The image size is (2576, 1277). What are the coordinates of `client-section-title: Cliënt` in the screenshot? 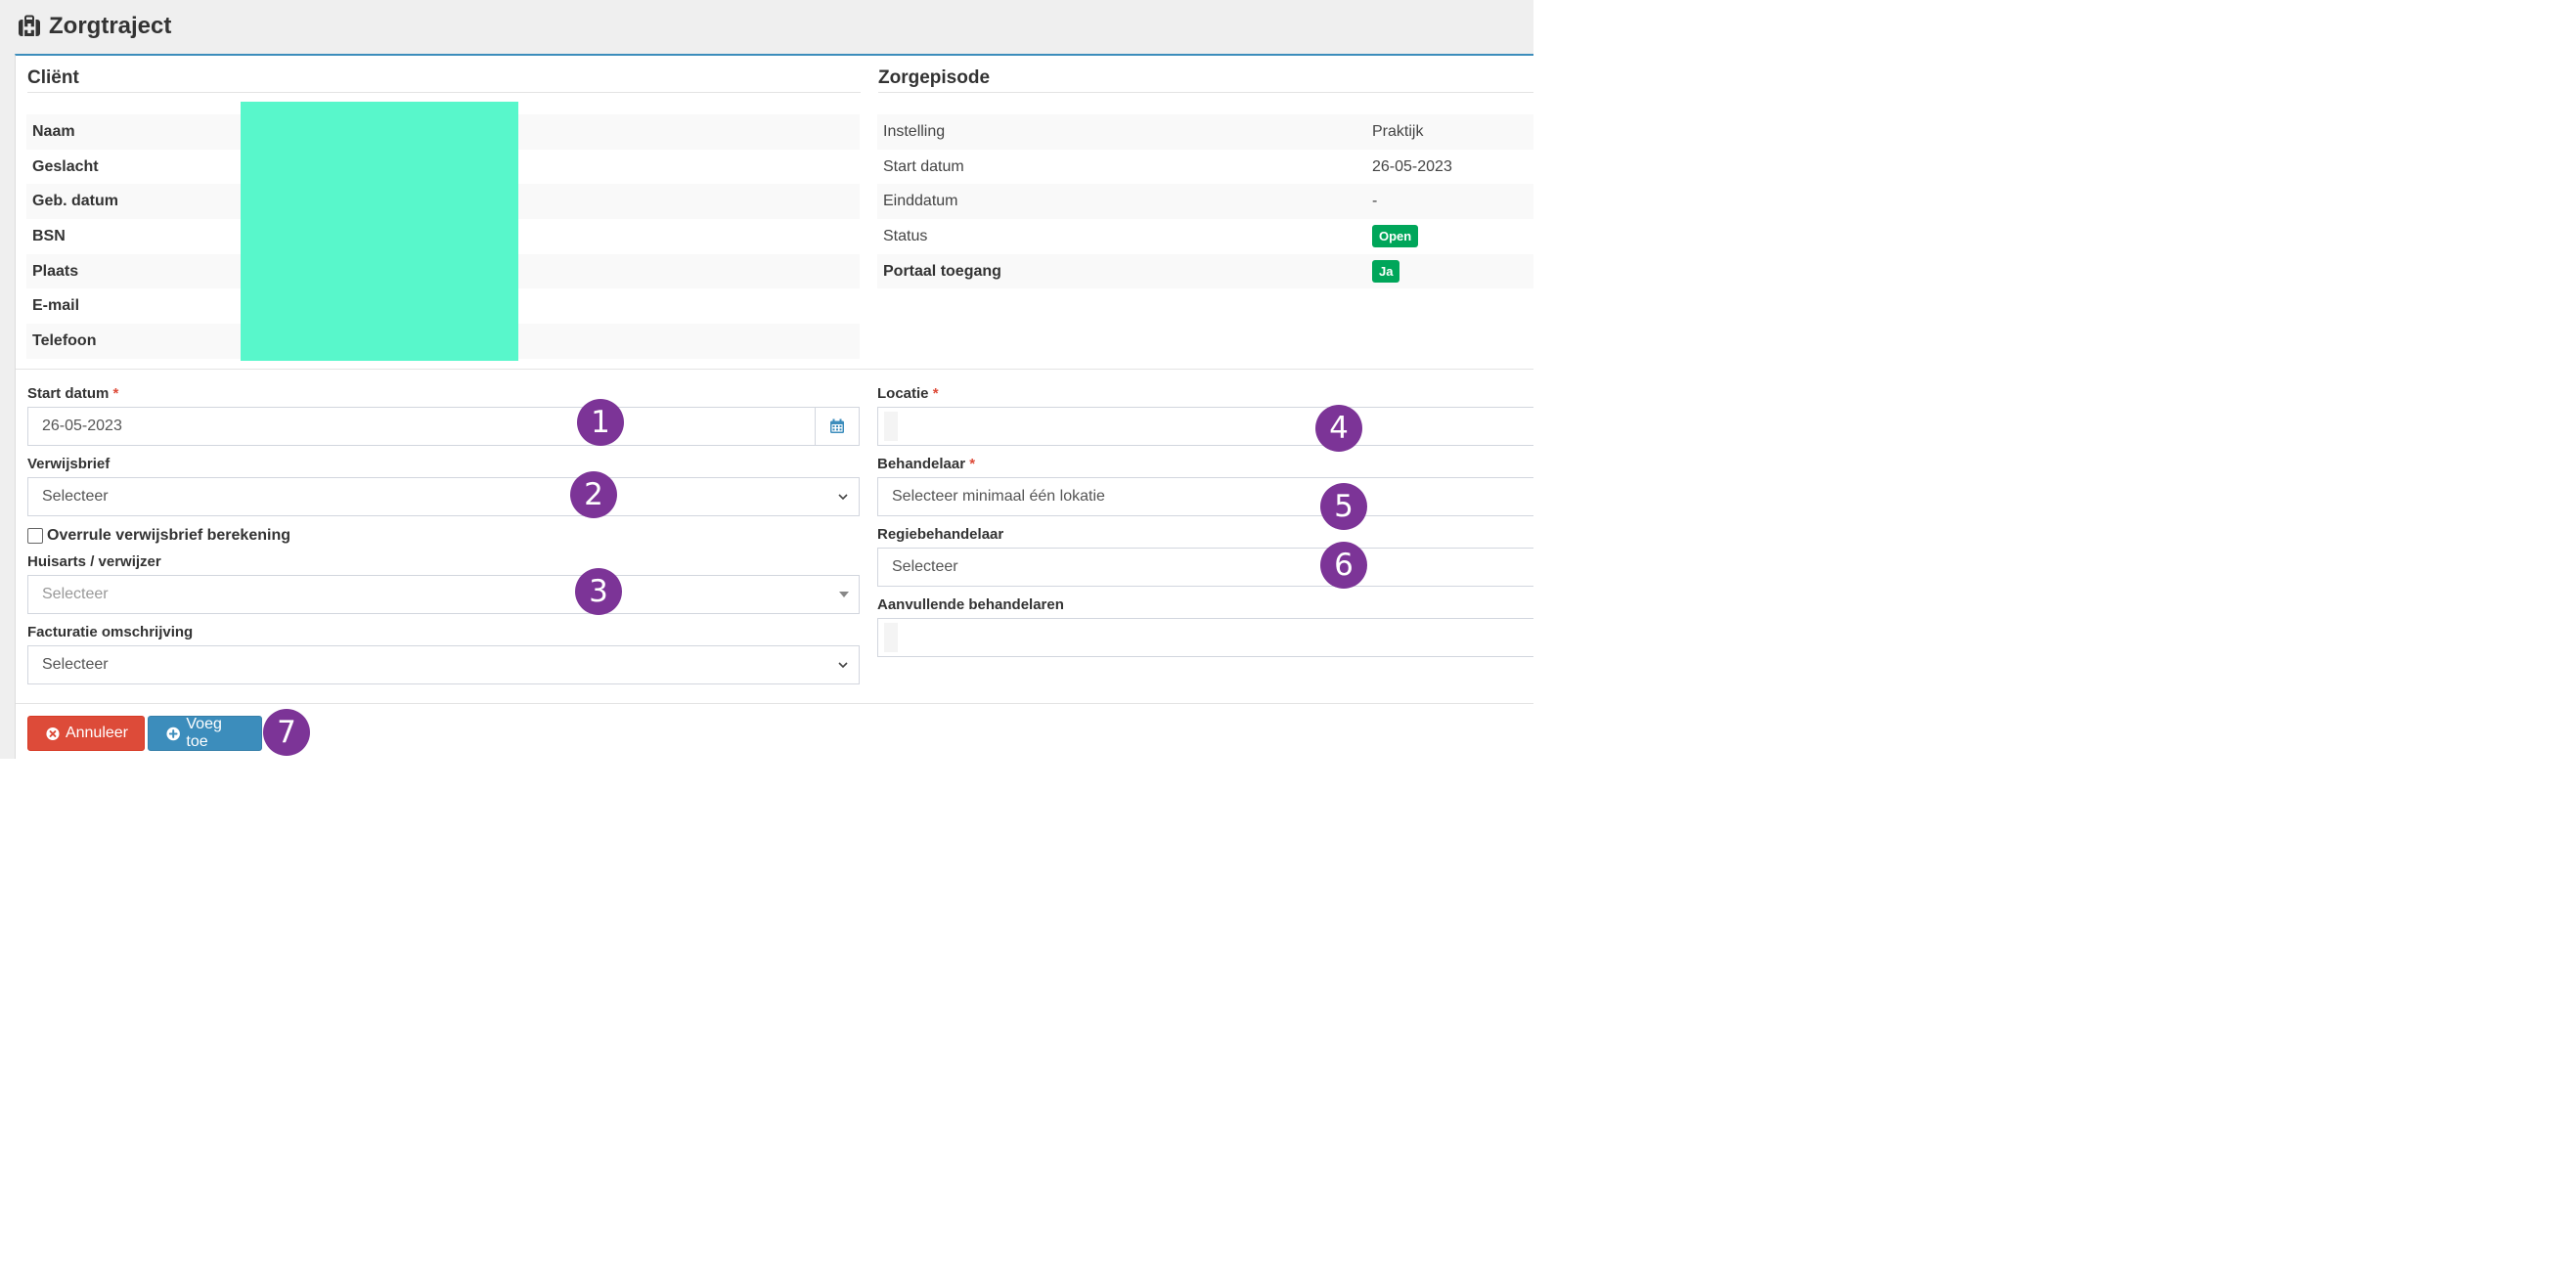 It's located at (53, 77).